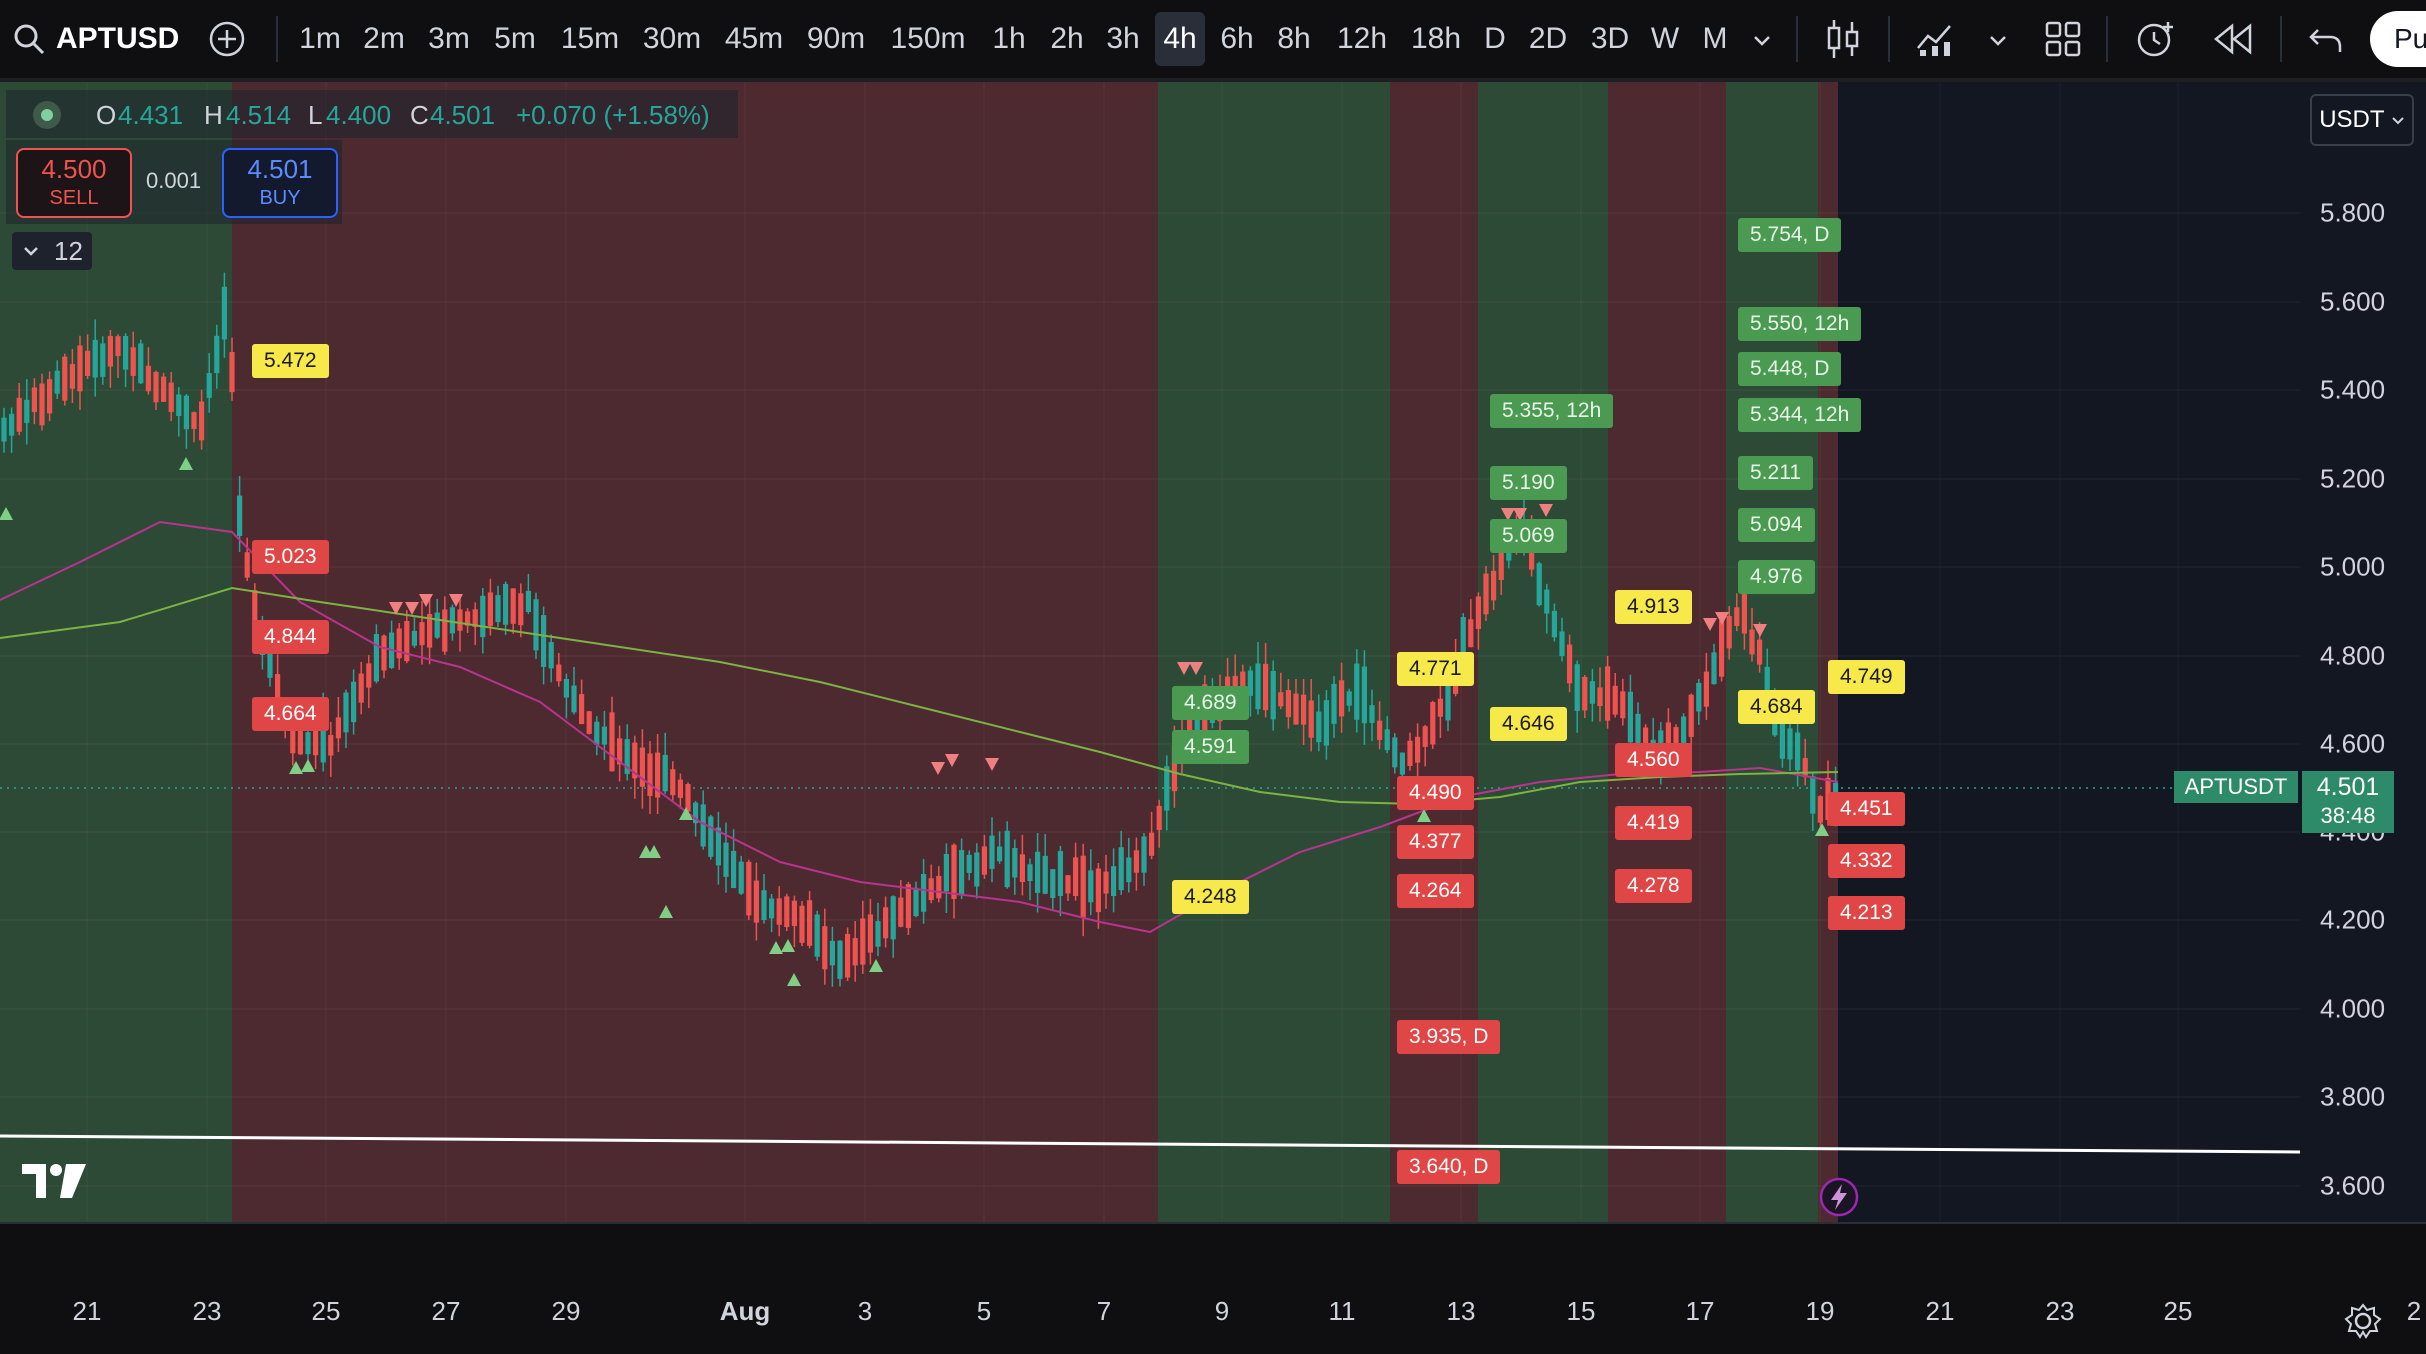  Describe the element at coordinates (2155, 39) in the screenshot. I see `alert-icon` at that location.